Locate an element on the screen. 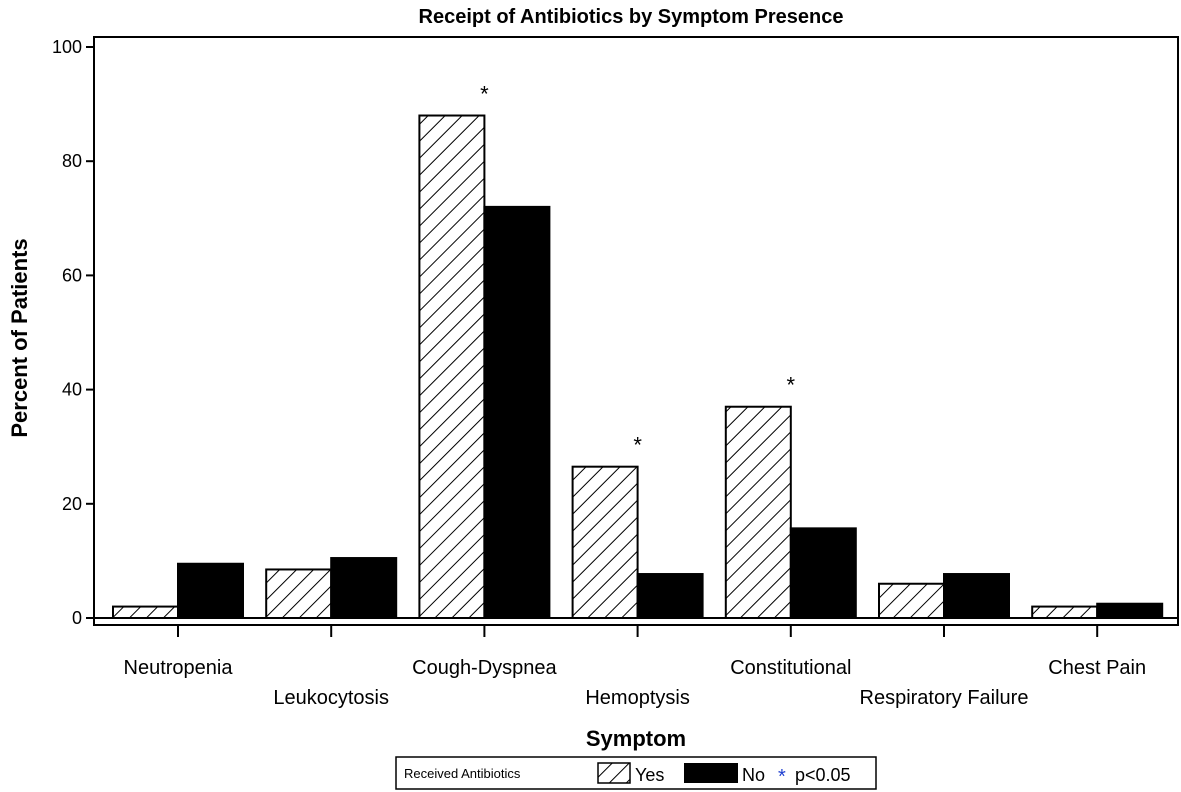 This screenshot has width=1181, height=792. legend: Received Antibiotics Yes No * p<0.05 is located at coordinates (636, 773).